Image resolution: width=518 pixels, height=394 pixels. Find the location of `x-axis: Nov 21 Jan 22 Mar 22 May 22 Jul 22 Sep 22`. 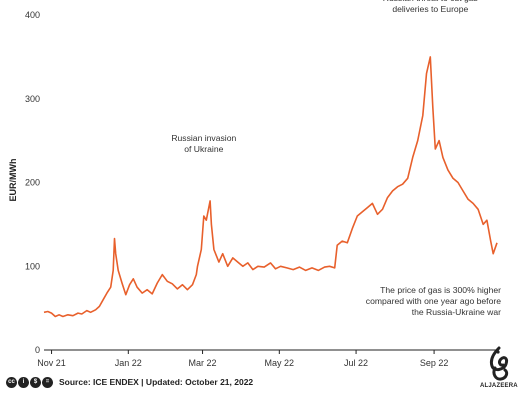

x-axis: Nov 21 Jan 22 Mar 22 May 22 Jul 22 Sep 22 is located at coordinates (267, 358).